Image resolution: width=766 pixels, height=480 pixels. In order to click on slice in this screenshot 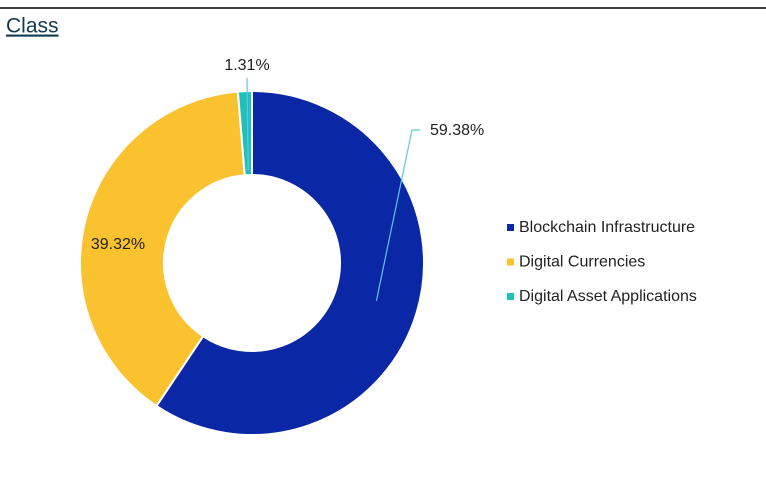, I will do `click(162, 249)`.